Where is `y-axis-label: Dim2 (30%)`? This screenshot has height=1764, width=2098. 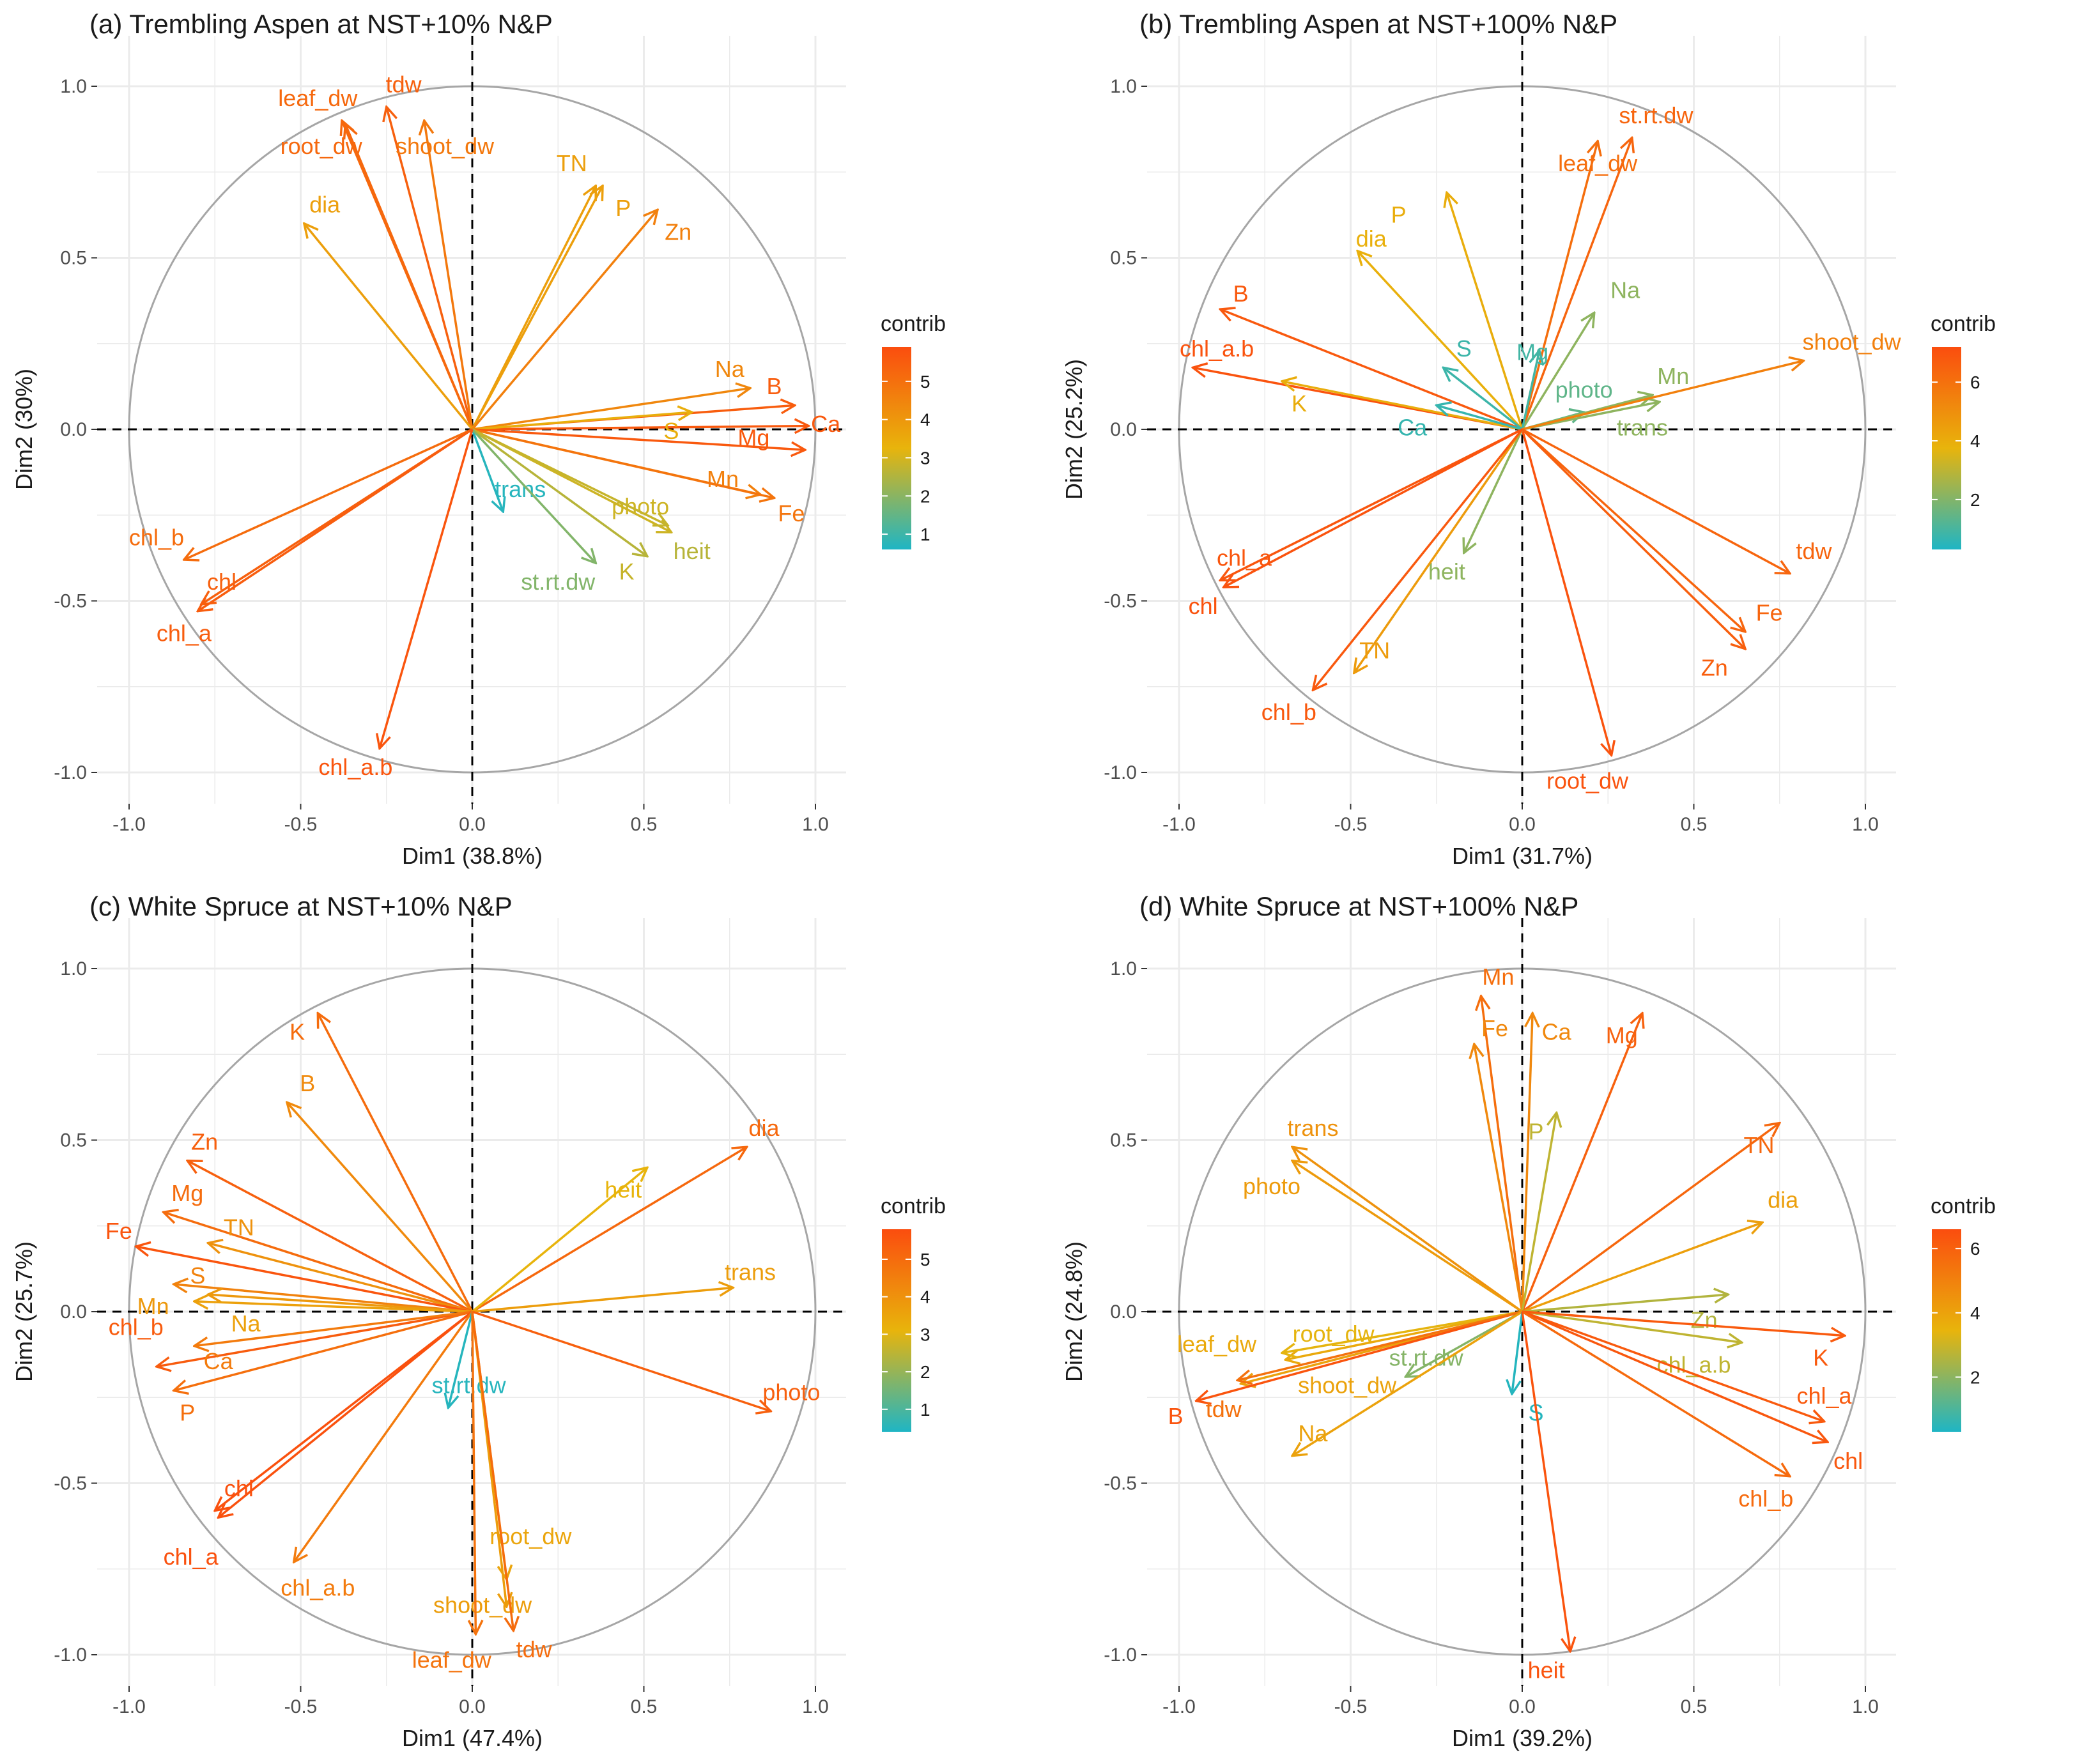 y-axis-label: Dim2 (30%) is located at coordinates (24, 429).